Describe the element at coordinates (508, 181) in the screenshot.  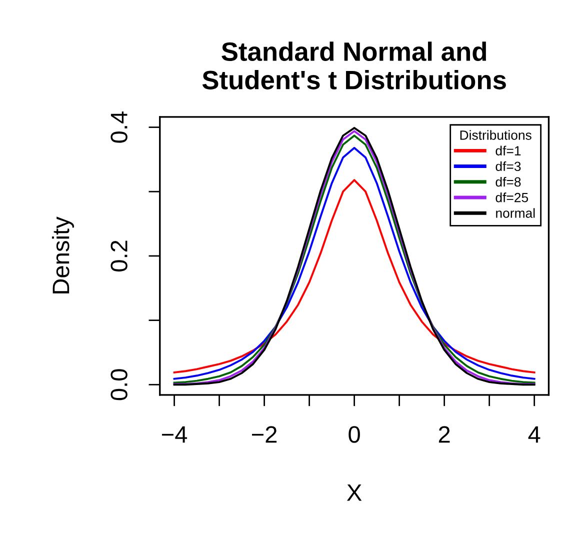
I see `legend-label: df=8` at that location.